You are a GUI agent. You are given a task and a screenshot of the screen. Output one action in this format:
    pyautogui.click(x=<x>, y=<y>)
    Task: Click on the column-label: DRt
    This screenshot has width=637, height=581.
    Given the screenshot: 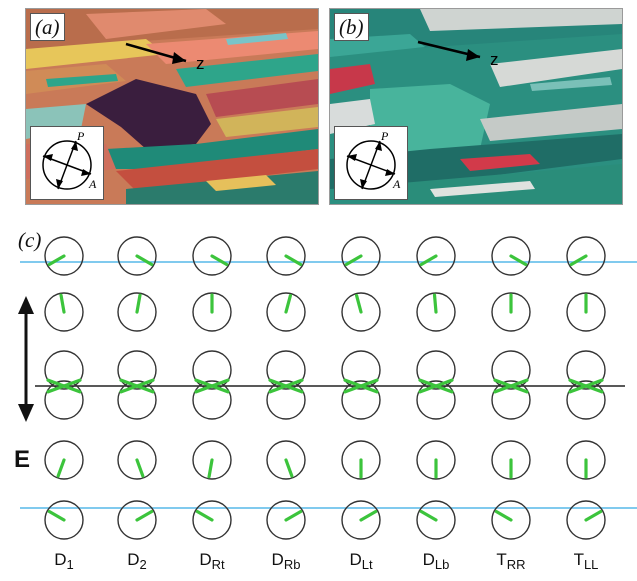 What is the action you would take?
    pyautogui.click(x=212, y=561)
    